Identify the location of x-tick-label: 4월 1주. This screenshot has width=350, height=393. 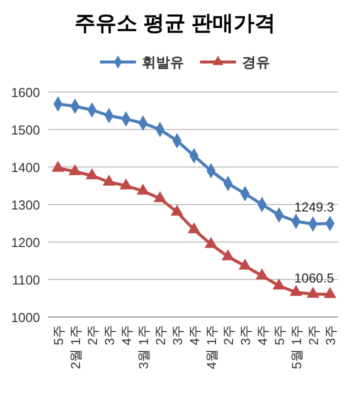
(211, 347).